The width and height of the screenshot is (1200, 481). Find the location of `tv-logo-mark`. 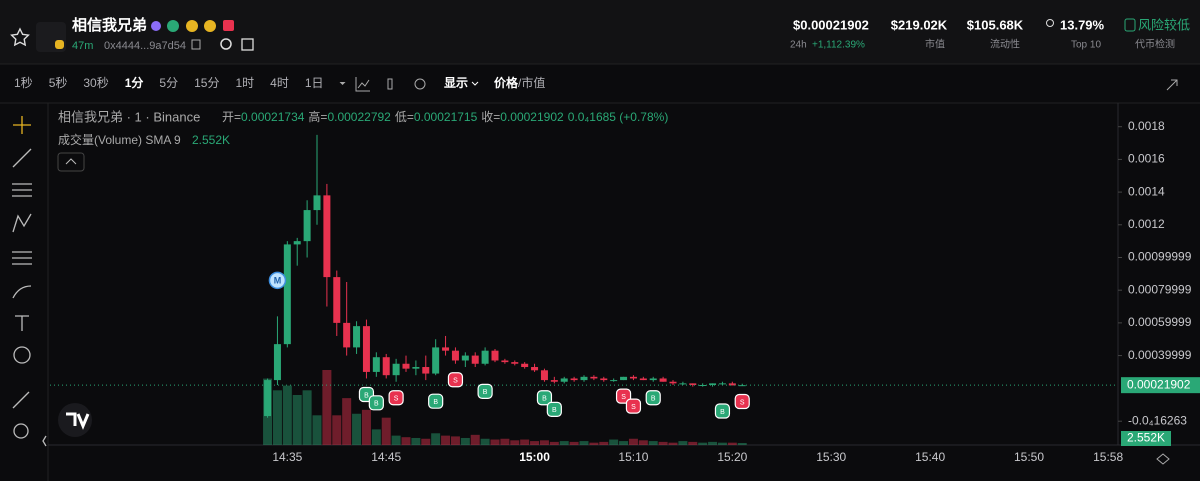

tv-logo-mark is located at coordinates (78, 421).